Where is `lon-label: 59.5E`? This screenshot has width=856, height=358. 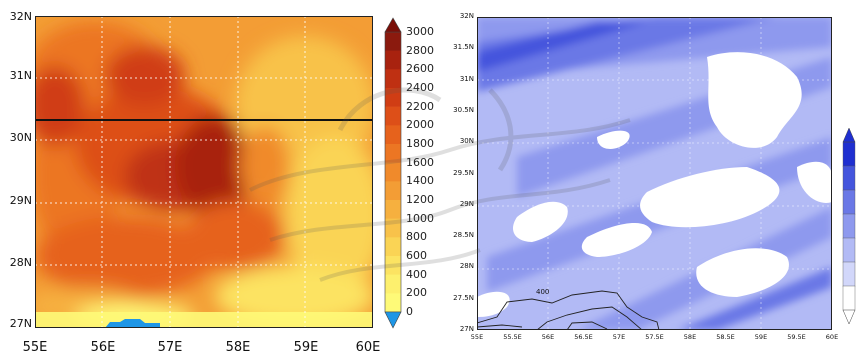 lon-label: 59.5E is located at coordinates (796, 337).